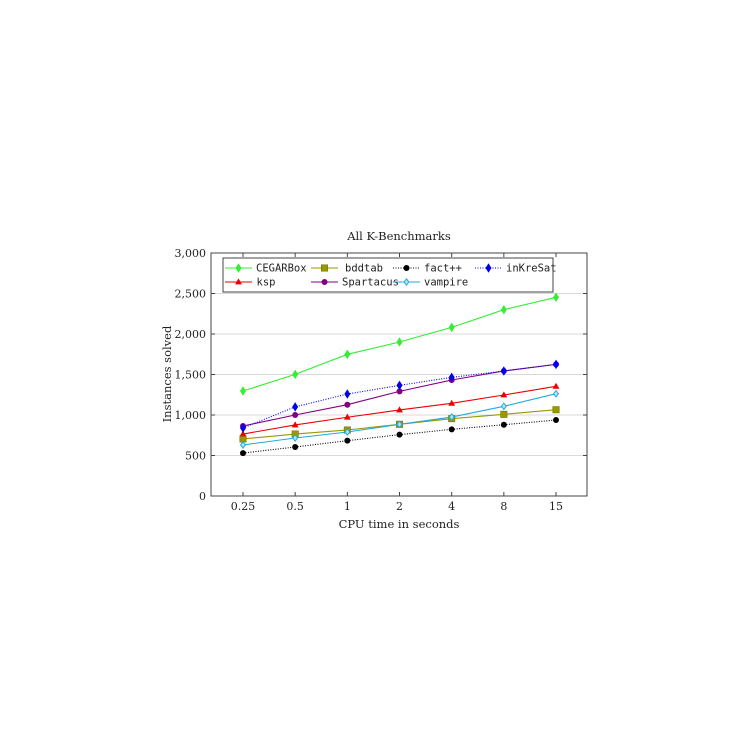  Describe the element at coordinates (191, 294) in the screenshot. I see `y-tick-label: 2,500` at that location.